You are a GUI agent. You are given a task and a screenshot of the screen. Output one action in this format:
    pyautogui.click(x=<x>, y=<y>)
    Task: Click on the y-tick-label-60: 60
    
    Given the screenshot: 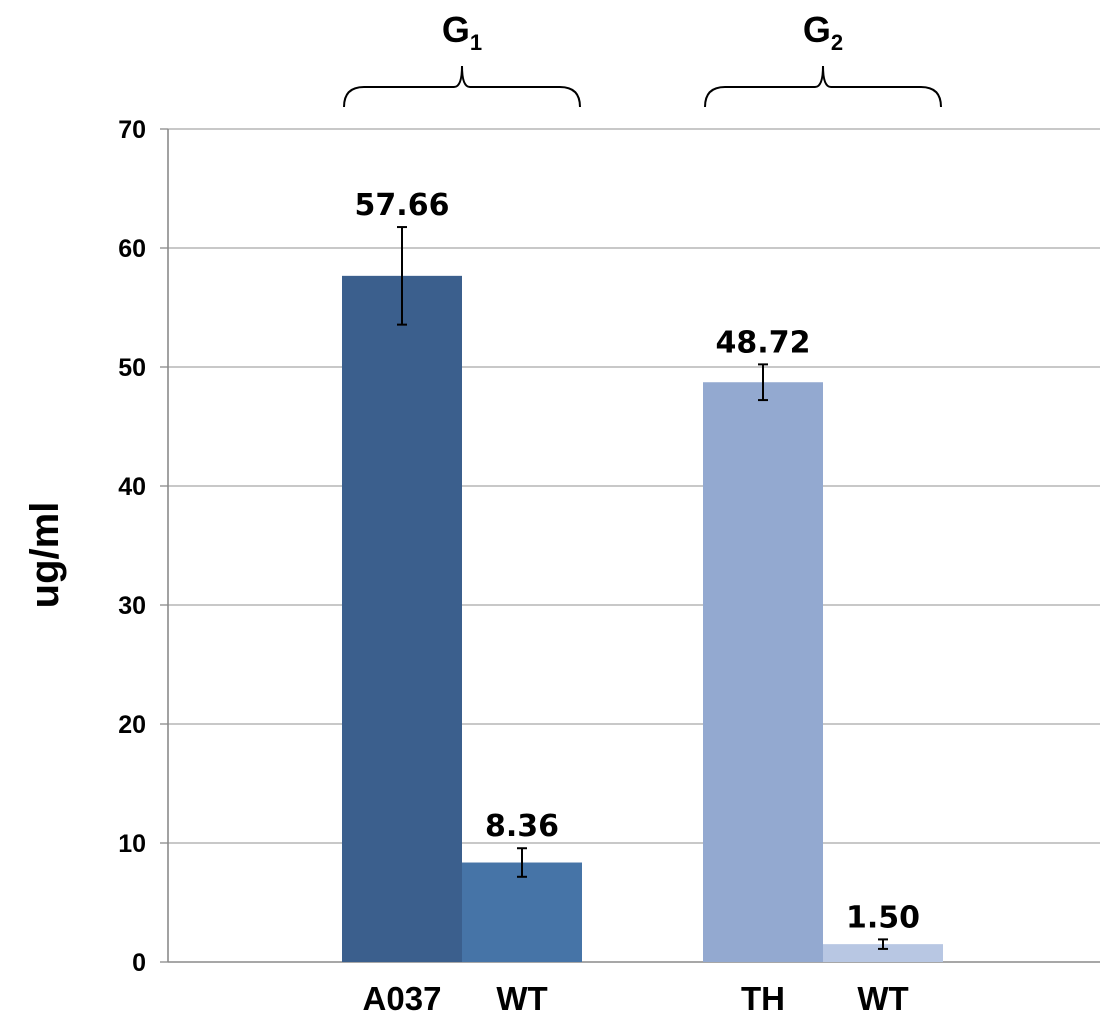 What is the action you would take?
    pyautogui.click(x=132, y=249)
    